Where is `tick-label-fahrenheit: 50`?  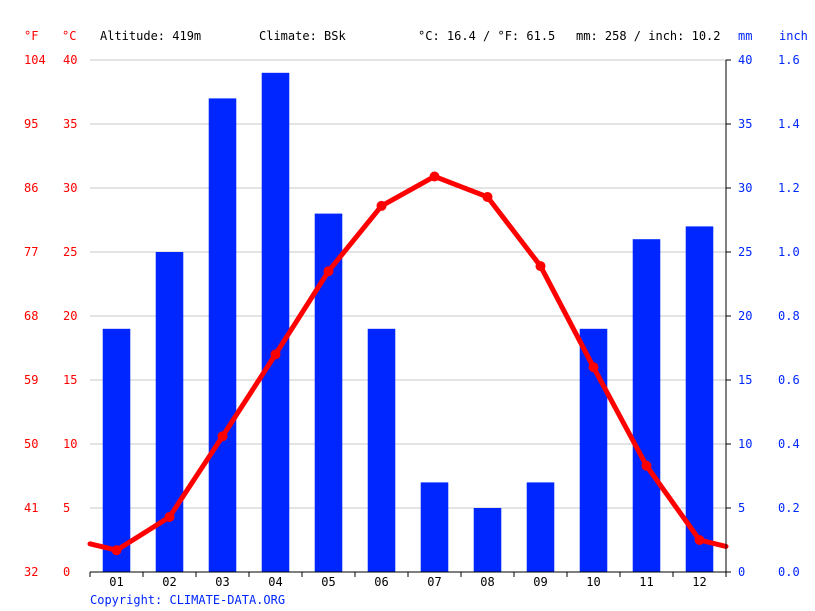
tick-label-fahrenheit: 50 is located at coordinates (31, 444).